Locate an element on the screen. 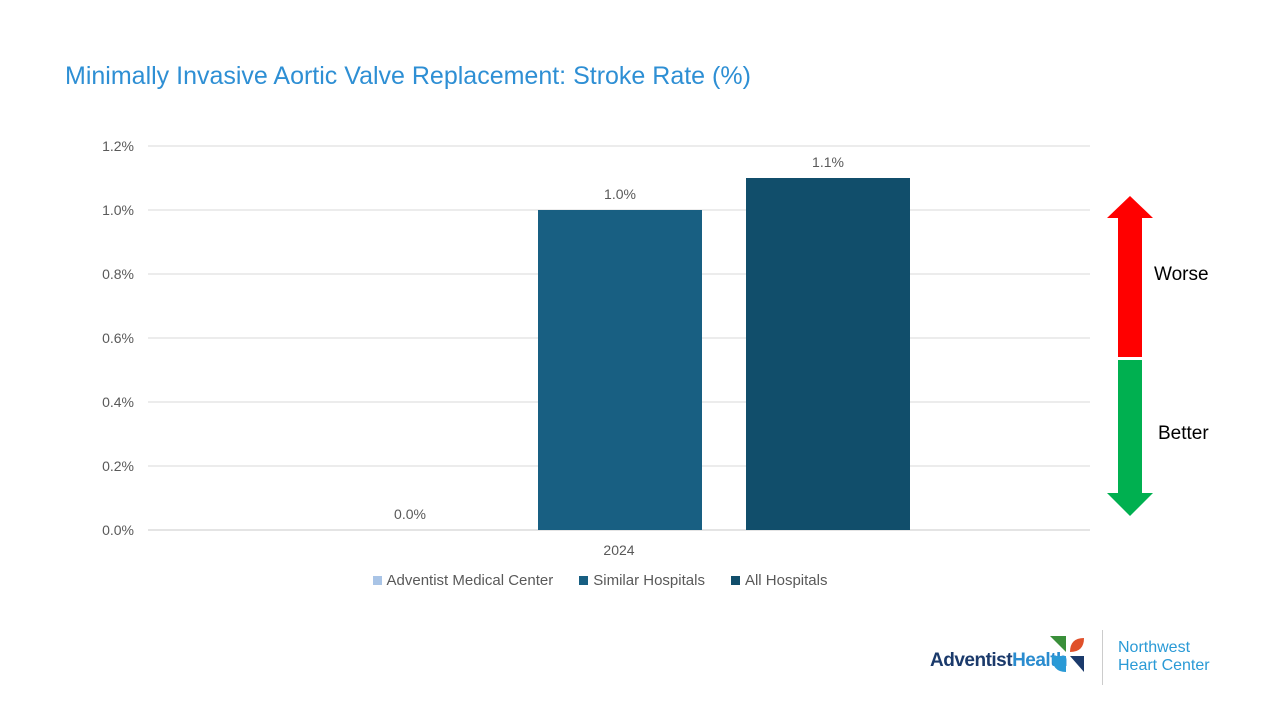 The width and height of the screenshot is (1280, 720). worse-better-arrow is located at coordinates (1130, 356).